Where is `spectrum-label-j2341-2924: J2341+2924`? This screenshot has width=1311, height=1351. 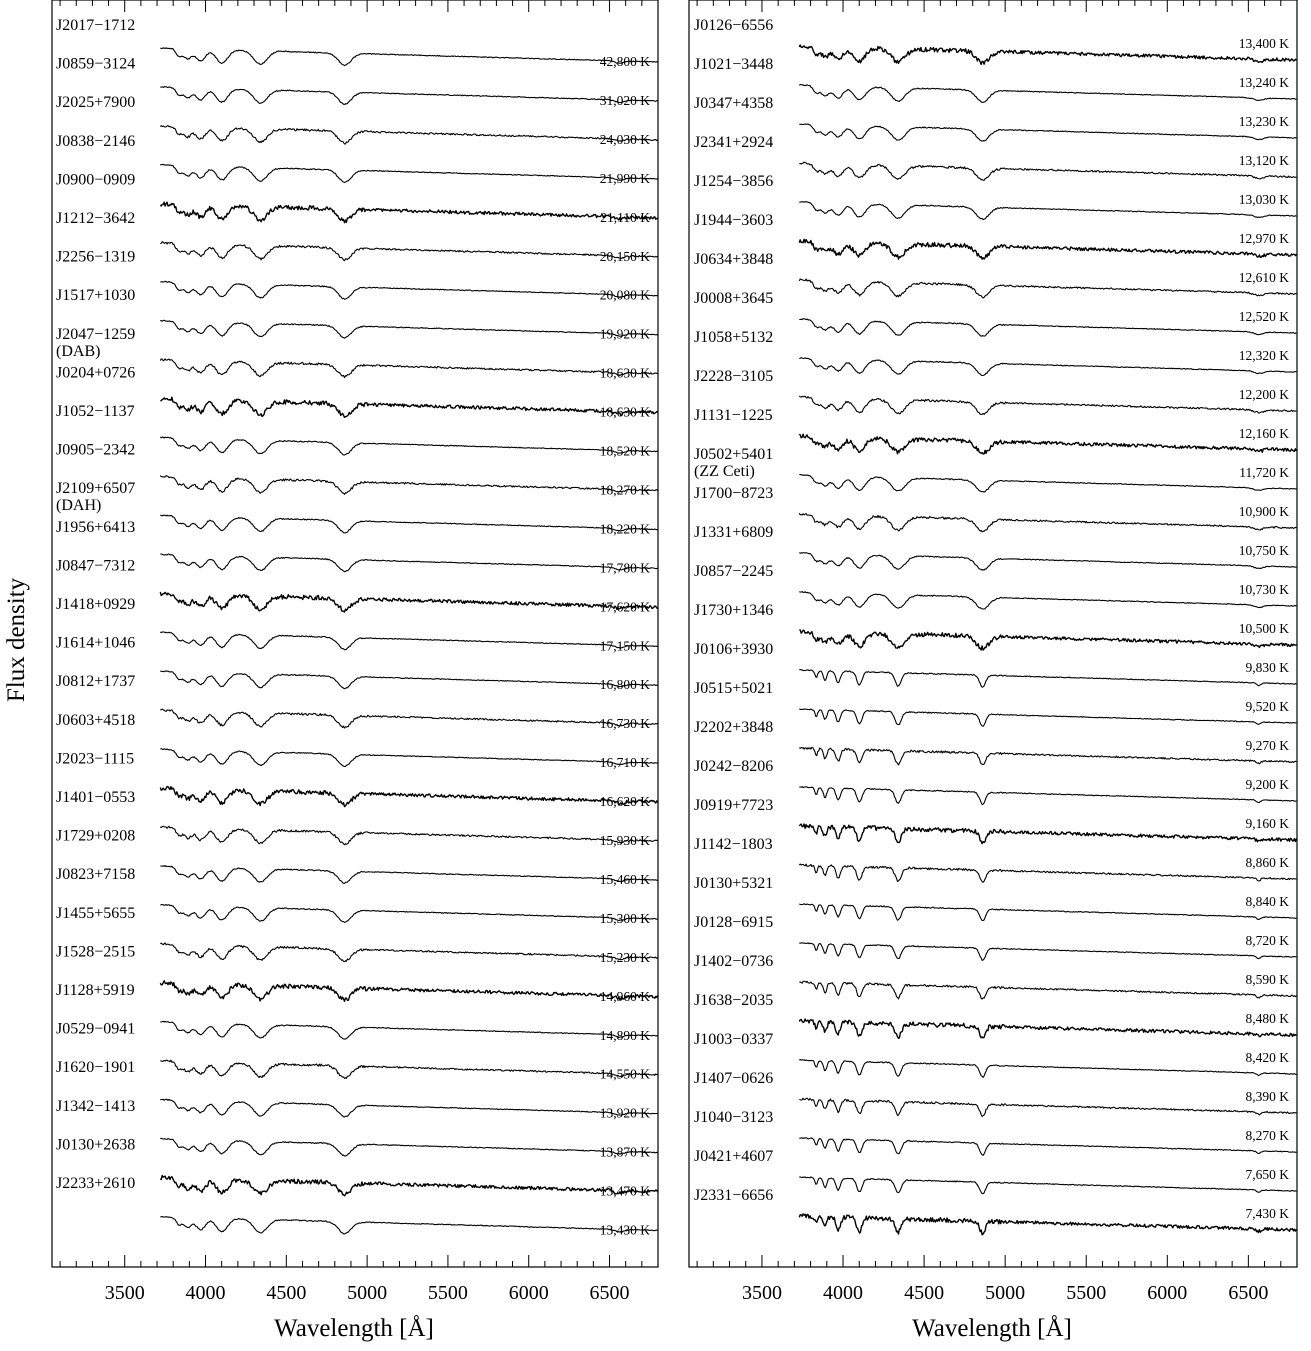
spectrum-label-j2341-2924: J2341+2924 is located at coordinates (733, 142).